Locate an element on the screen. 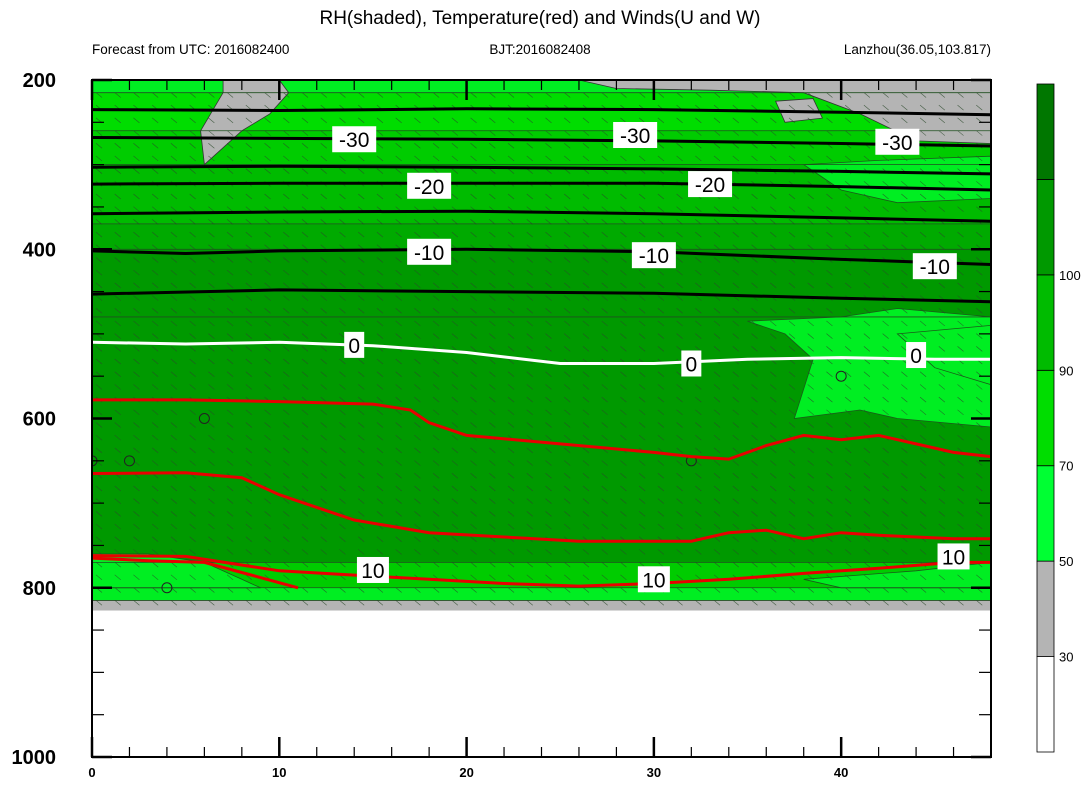 This screenshot has width=1087, height=806. calm-wind-circle is located at coordinates (129, 461).